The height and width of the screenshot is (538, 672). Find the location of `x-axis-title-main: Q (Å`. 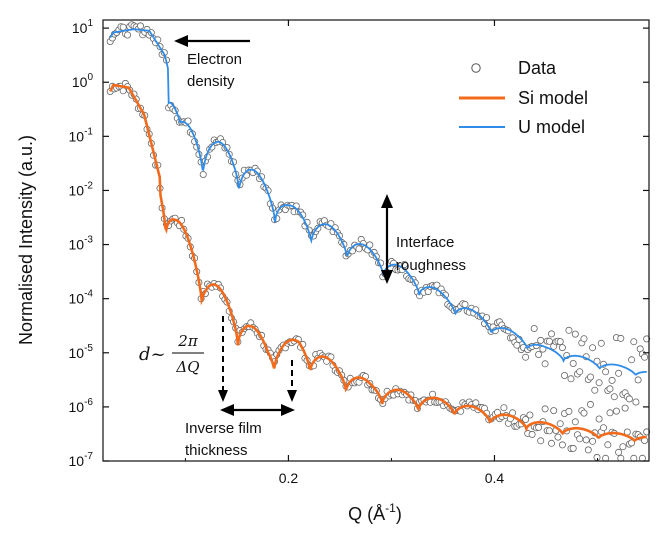

x-axis-title-main: Q (Å is located at coordinates (366, 514).